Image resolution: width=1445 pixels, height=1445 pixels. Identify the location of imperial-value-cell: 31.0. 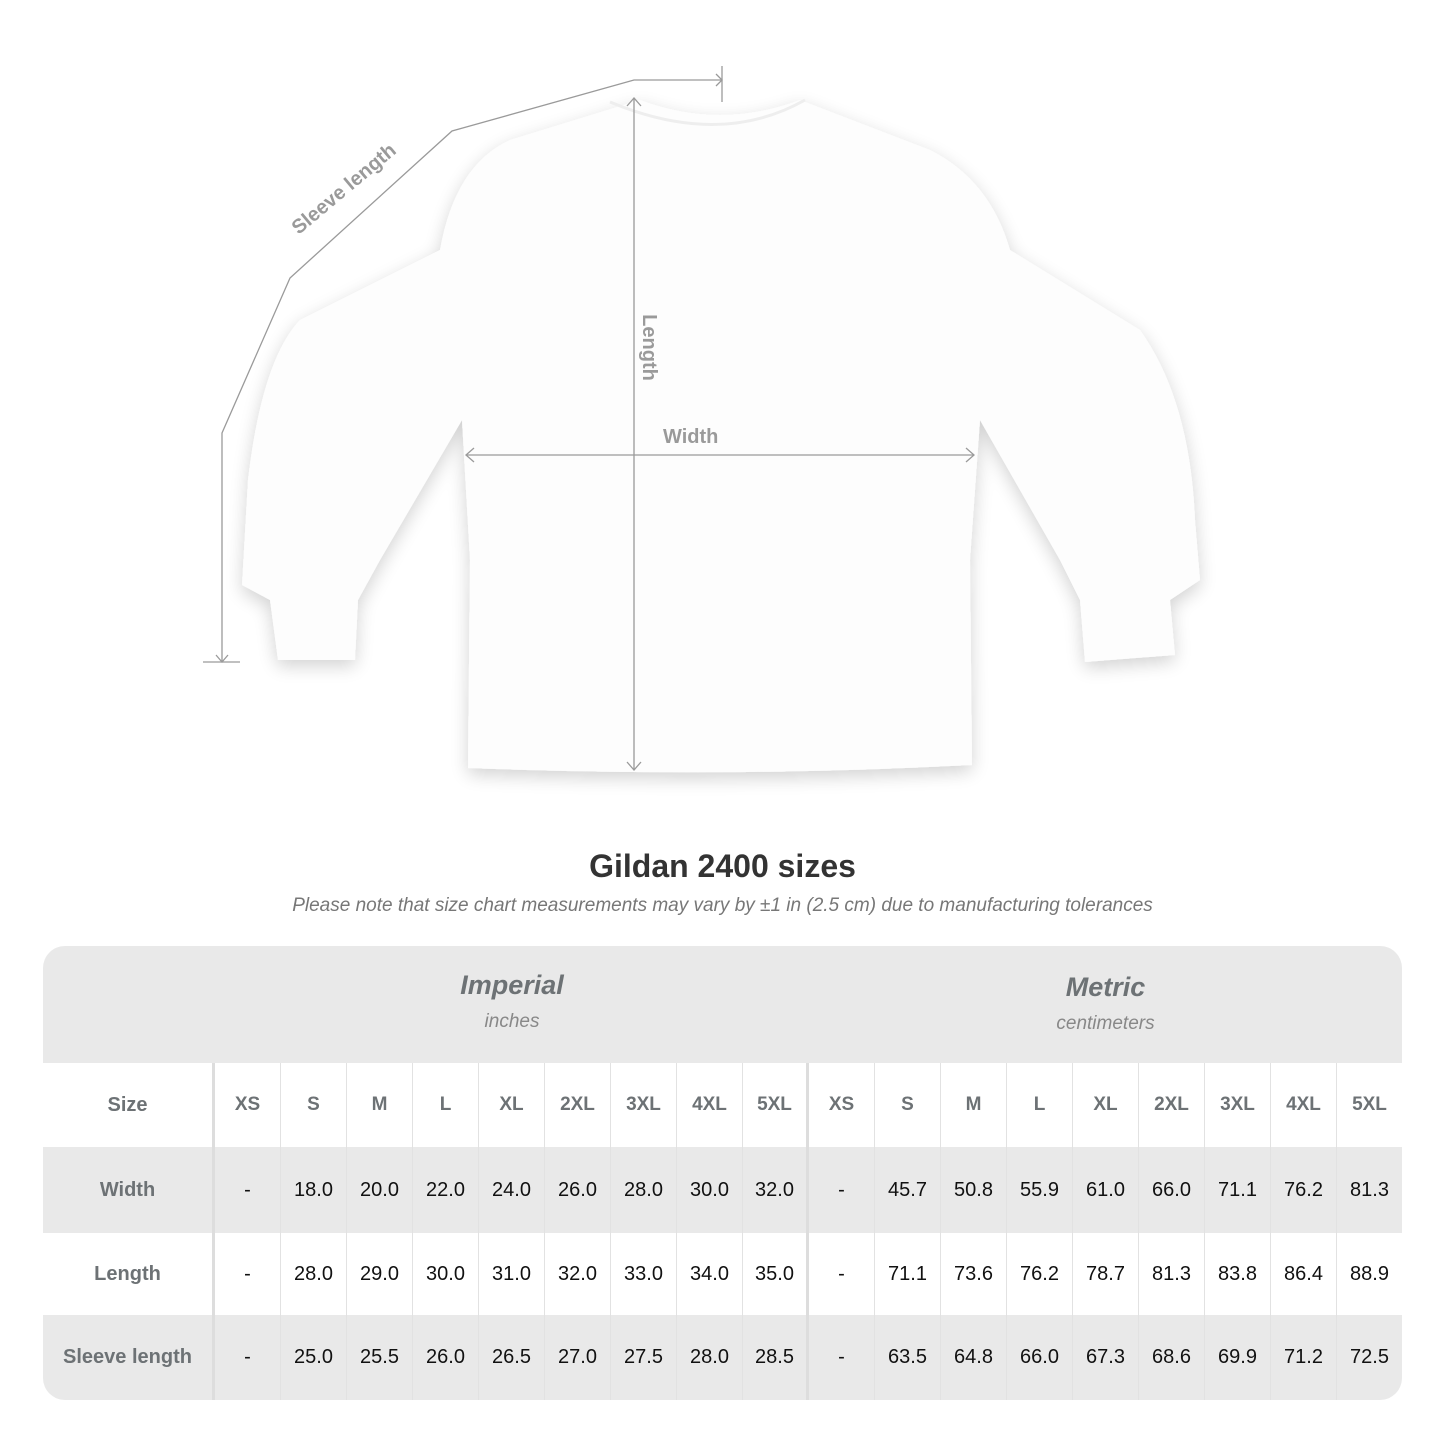
(512, 1274).